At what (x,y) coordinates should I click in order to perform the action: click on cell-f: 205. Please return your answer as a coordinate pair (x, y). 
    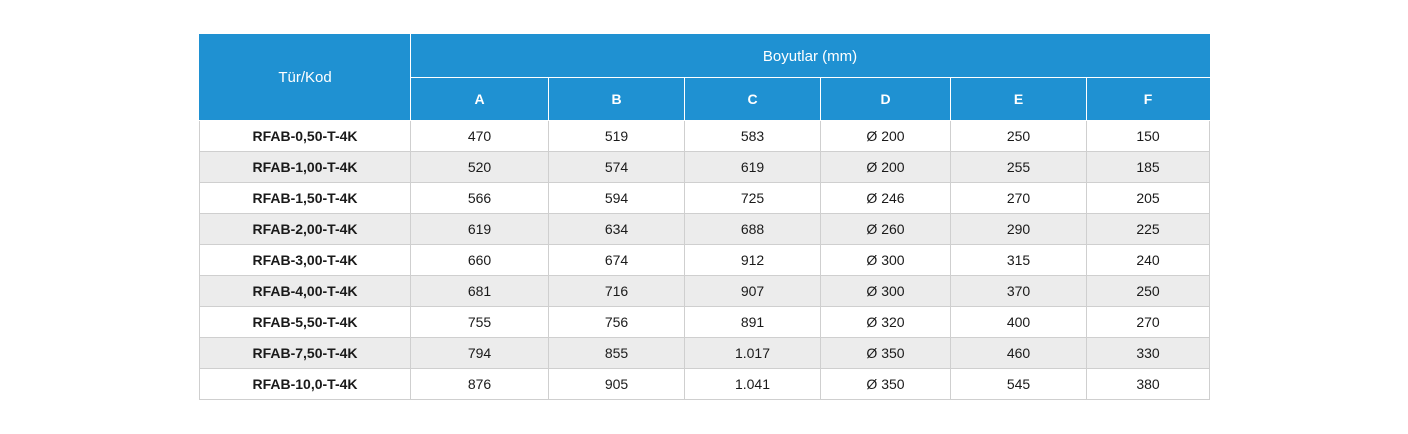
    Looking at the image, I should click on (1148, 198).